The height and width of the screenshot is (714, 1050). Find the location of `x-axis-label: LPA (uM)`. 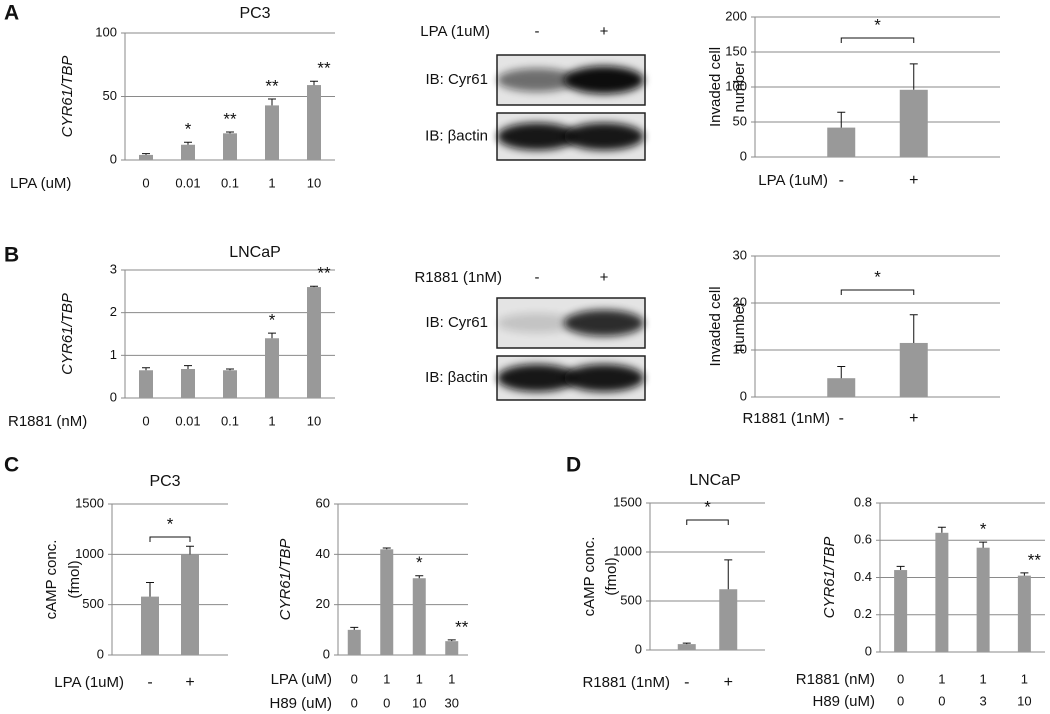

x-axis-label: LPA (uM) is located at coordinates (301, 679).